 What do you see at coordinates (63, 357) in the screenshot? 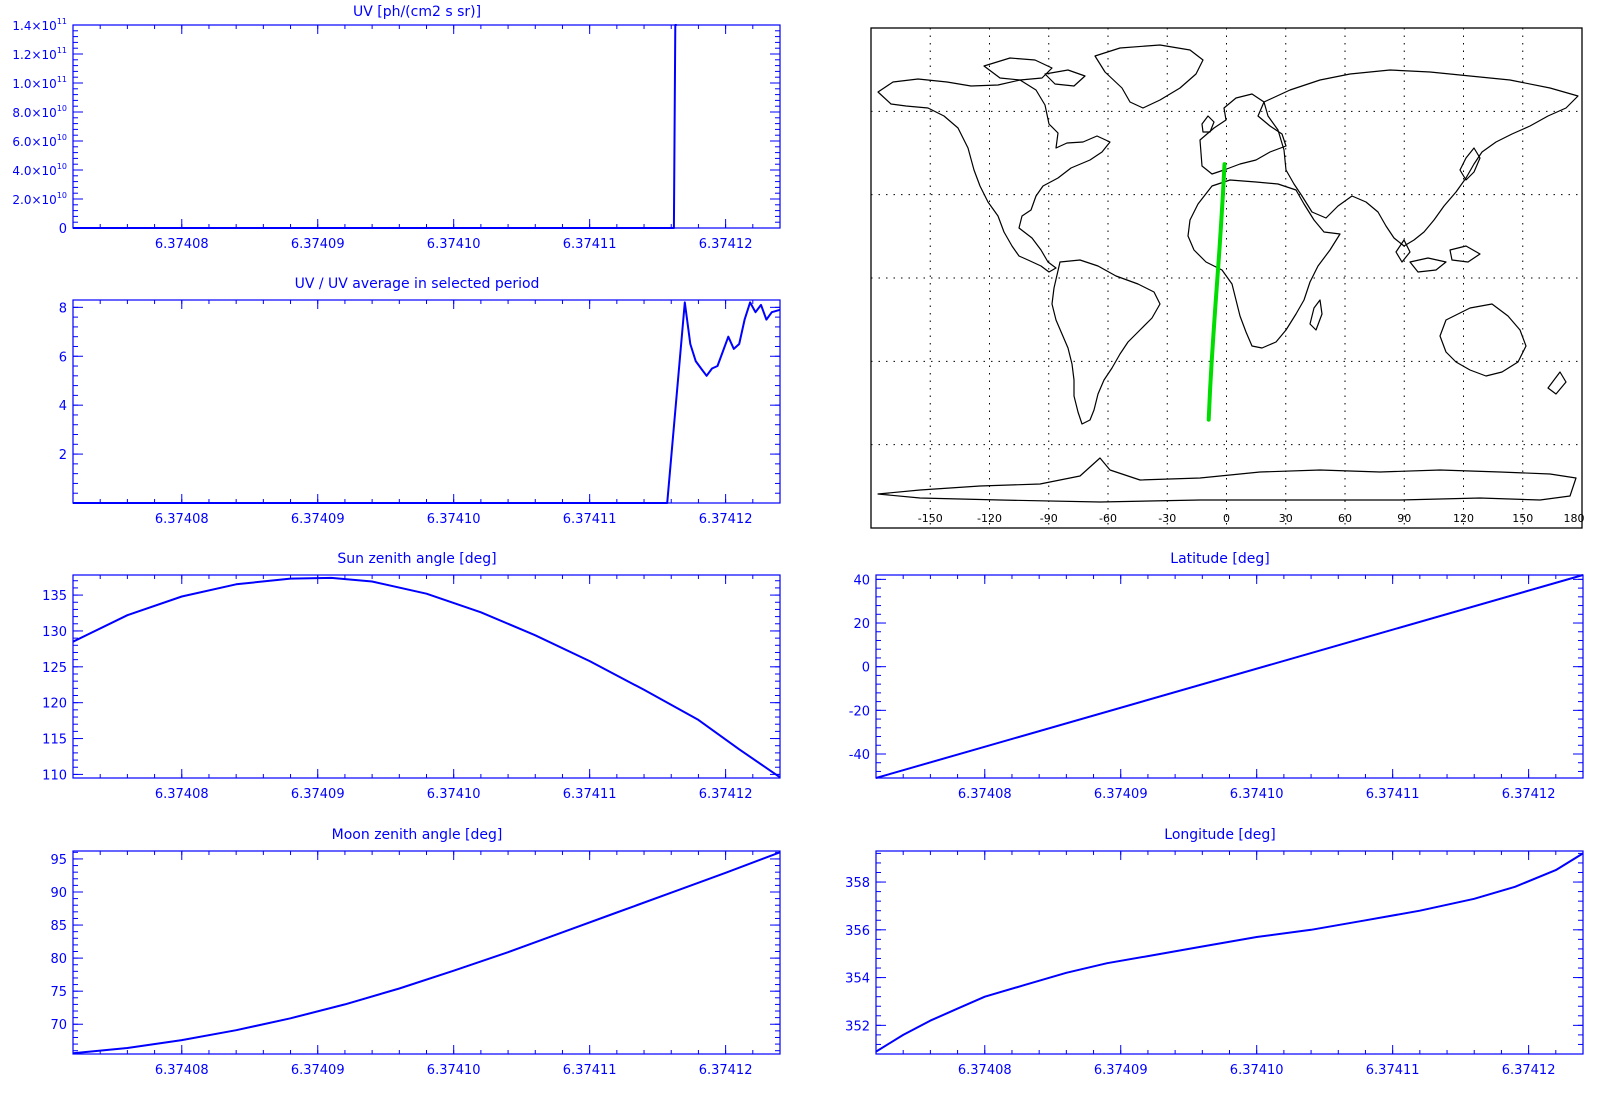
I see `uv_ratio-y-tick-label: 6` at bounding box center [63, 357].